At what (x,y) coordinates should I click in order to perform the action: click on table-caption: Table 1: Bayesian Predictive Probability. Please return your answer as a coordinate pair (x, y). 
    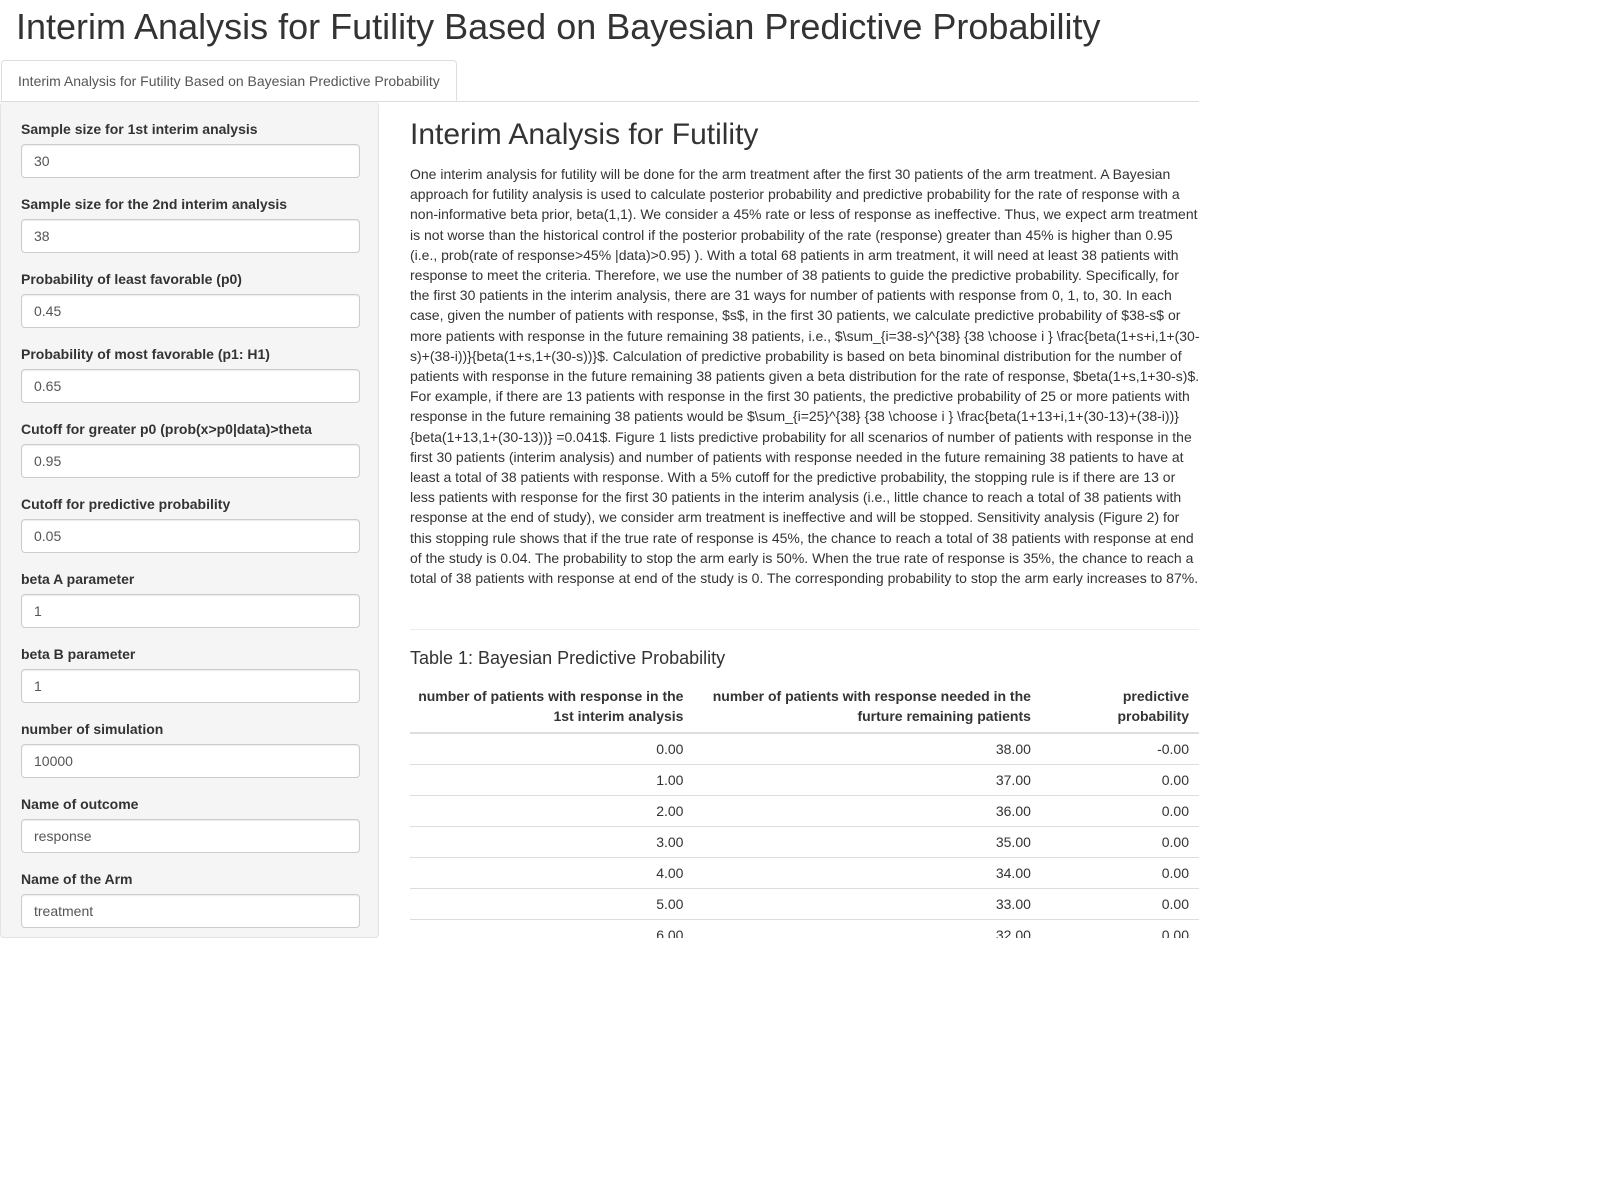
    Looking at the image, I should click on (567, 658).